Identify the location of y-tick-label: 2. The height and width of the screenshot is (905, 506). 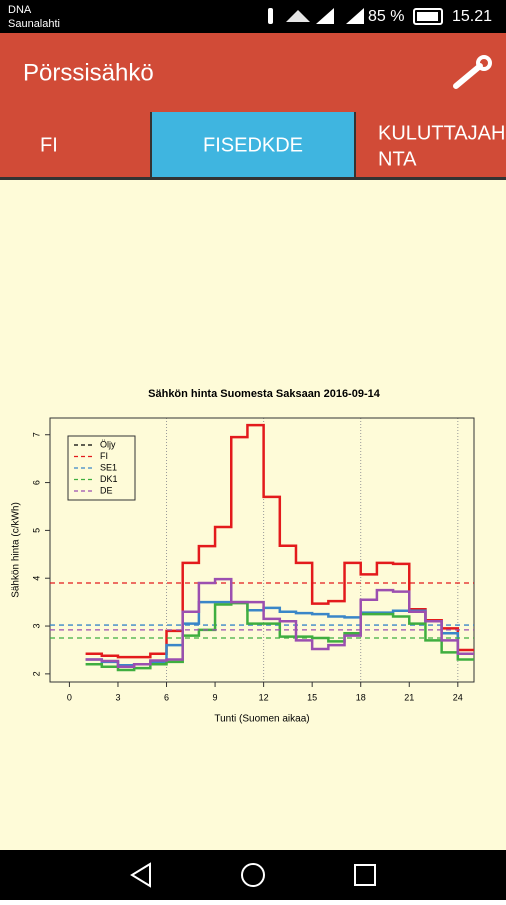
(36, 673).